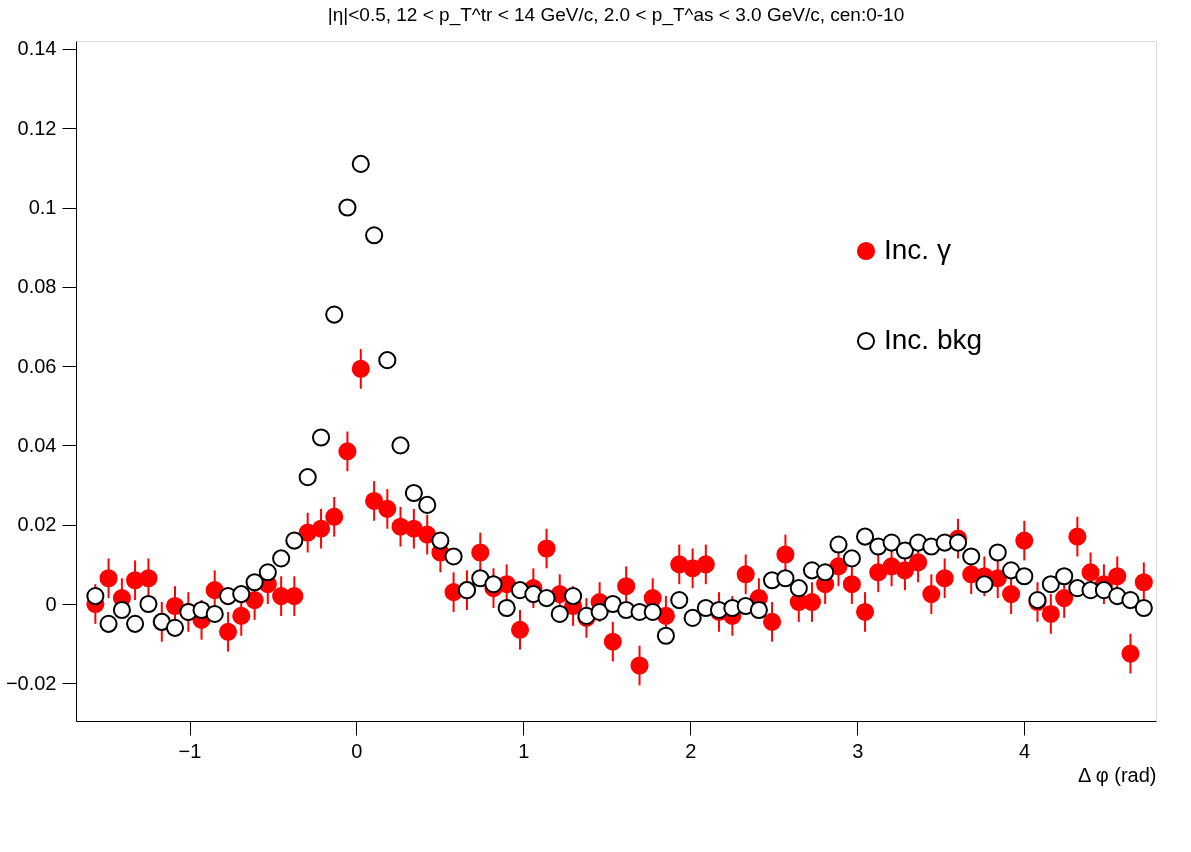  What do you see at coordinates (616, 14) in the screenshot?
I see `chart-title: |η|<0.5, 12 < p_T^tr < 14 GeV/c, 2.0 < p_T^as < 3.0 GeV/c, cen:0-10` at bounding box center [616, 14].